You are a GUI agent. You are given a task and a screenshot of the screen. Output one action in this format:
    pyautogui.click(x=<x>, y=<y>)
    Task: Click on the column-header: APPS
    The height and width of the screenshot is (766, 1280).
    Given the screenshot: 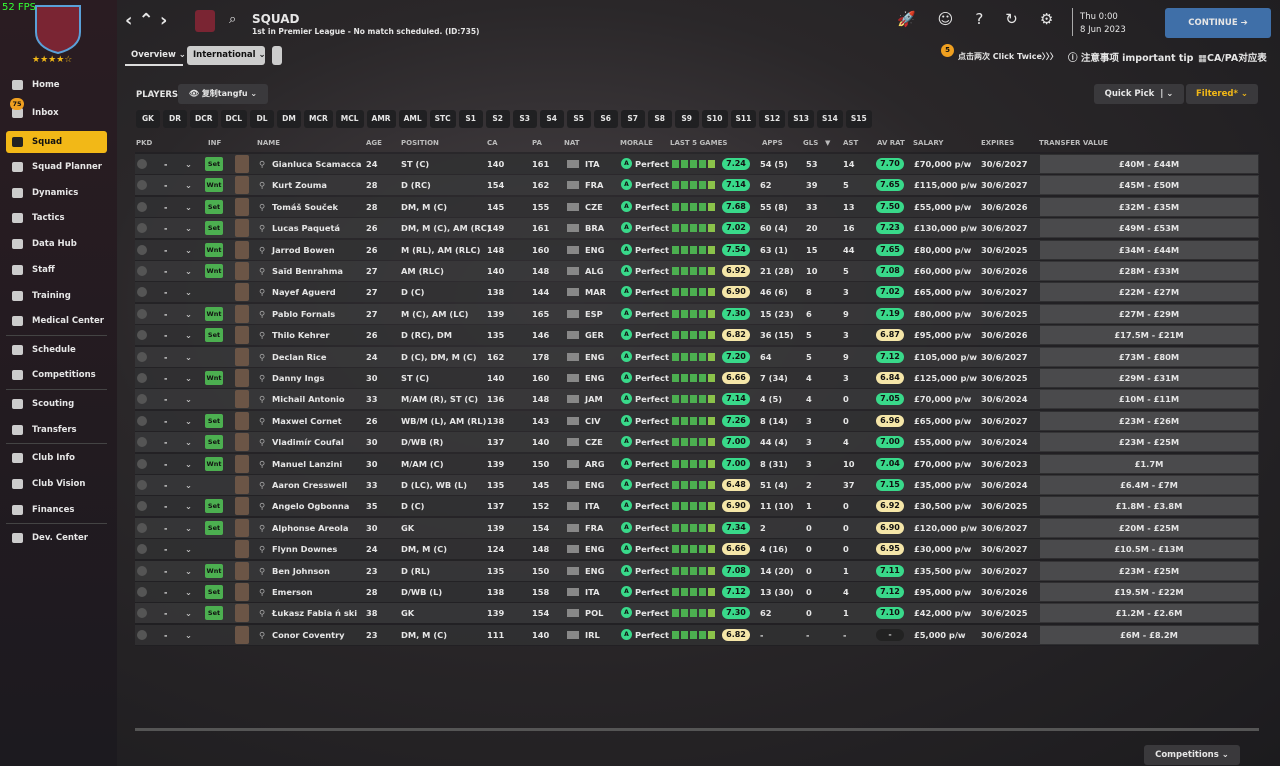 What is the action you would take?
    pyautogui.click(x=772, y=143)
    